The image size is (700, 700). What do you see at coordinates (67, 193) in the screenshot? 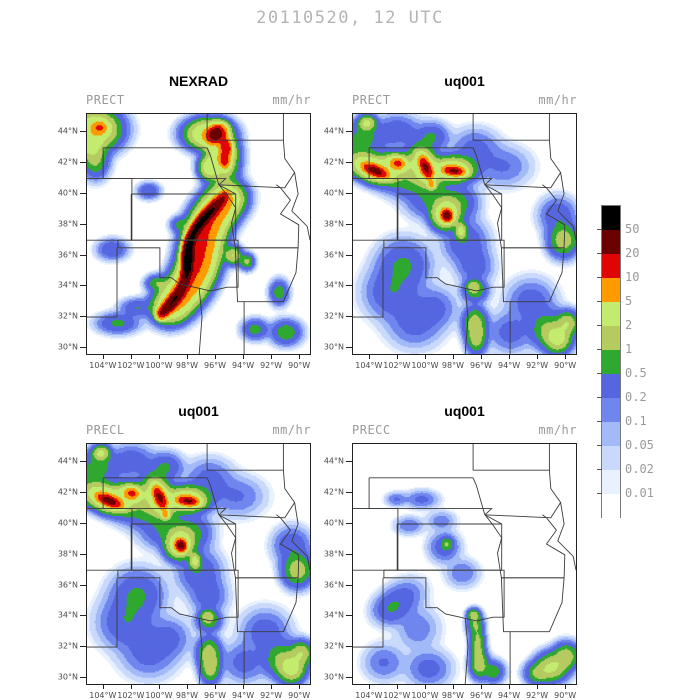
I see `y-axis-label: 40°N` at bounding box center [67, 193].